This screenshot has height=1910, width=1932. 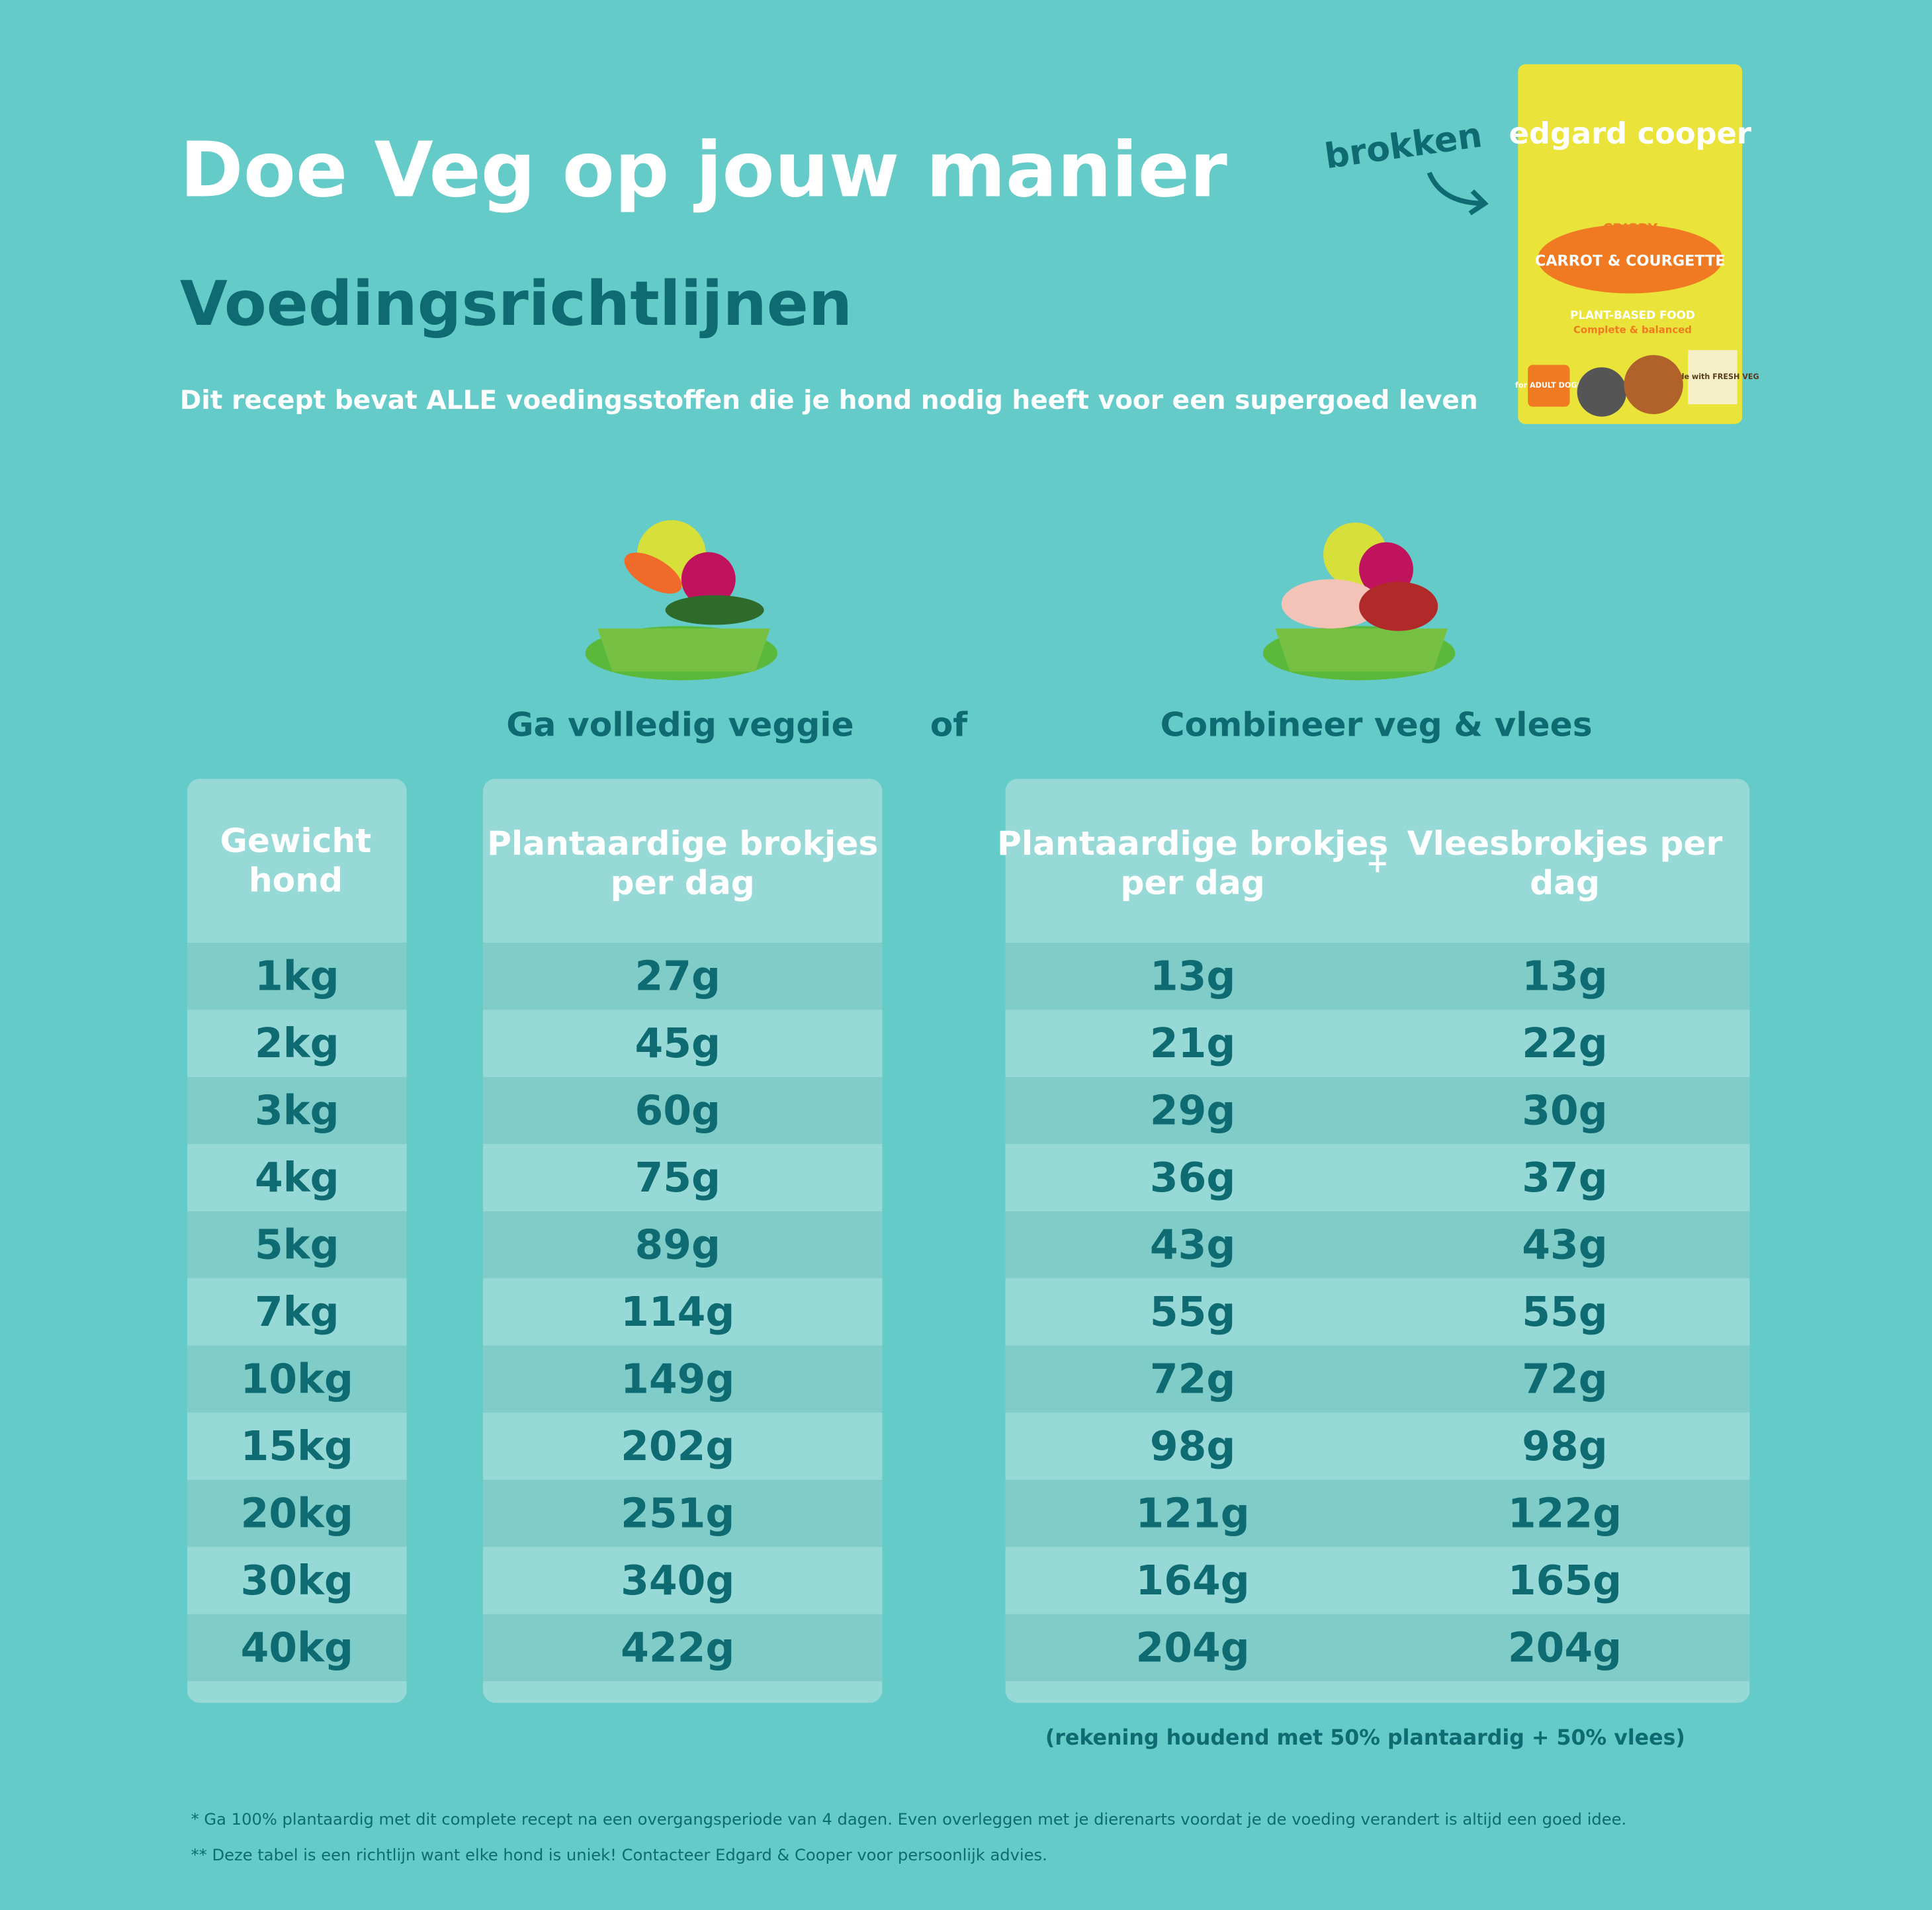 What do you see at coordinates (677, 1580) in the screenshot?
I see `table-cell: 340g` at bounding box center [677, 1580].